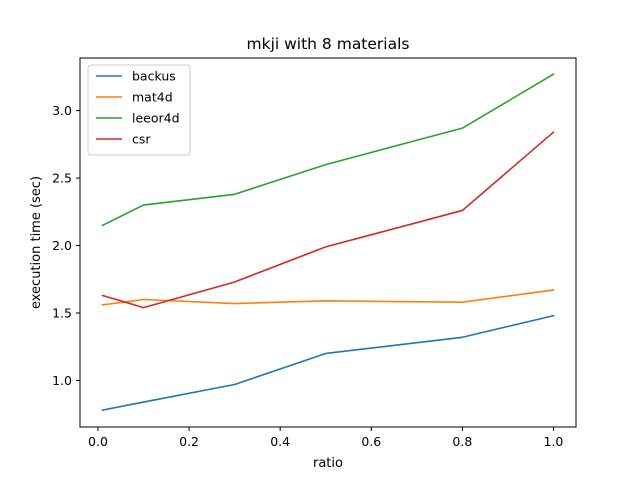 This screenshot has height=480, width=640. What do you see at coordinates (280, 441) in the screenshot?
I see `x-tick-label: 0.4` at bounding box center [280, 441].